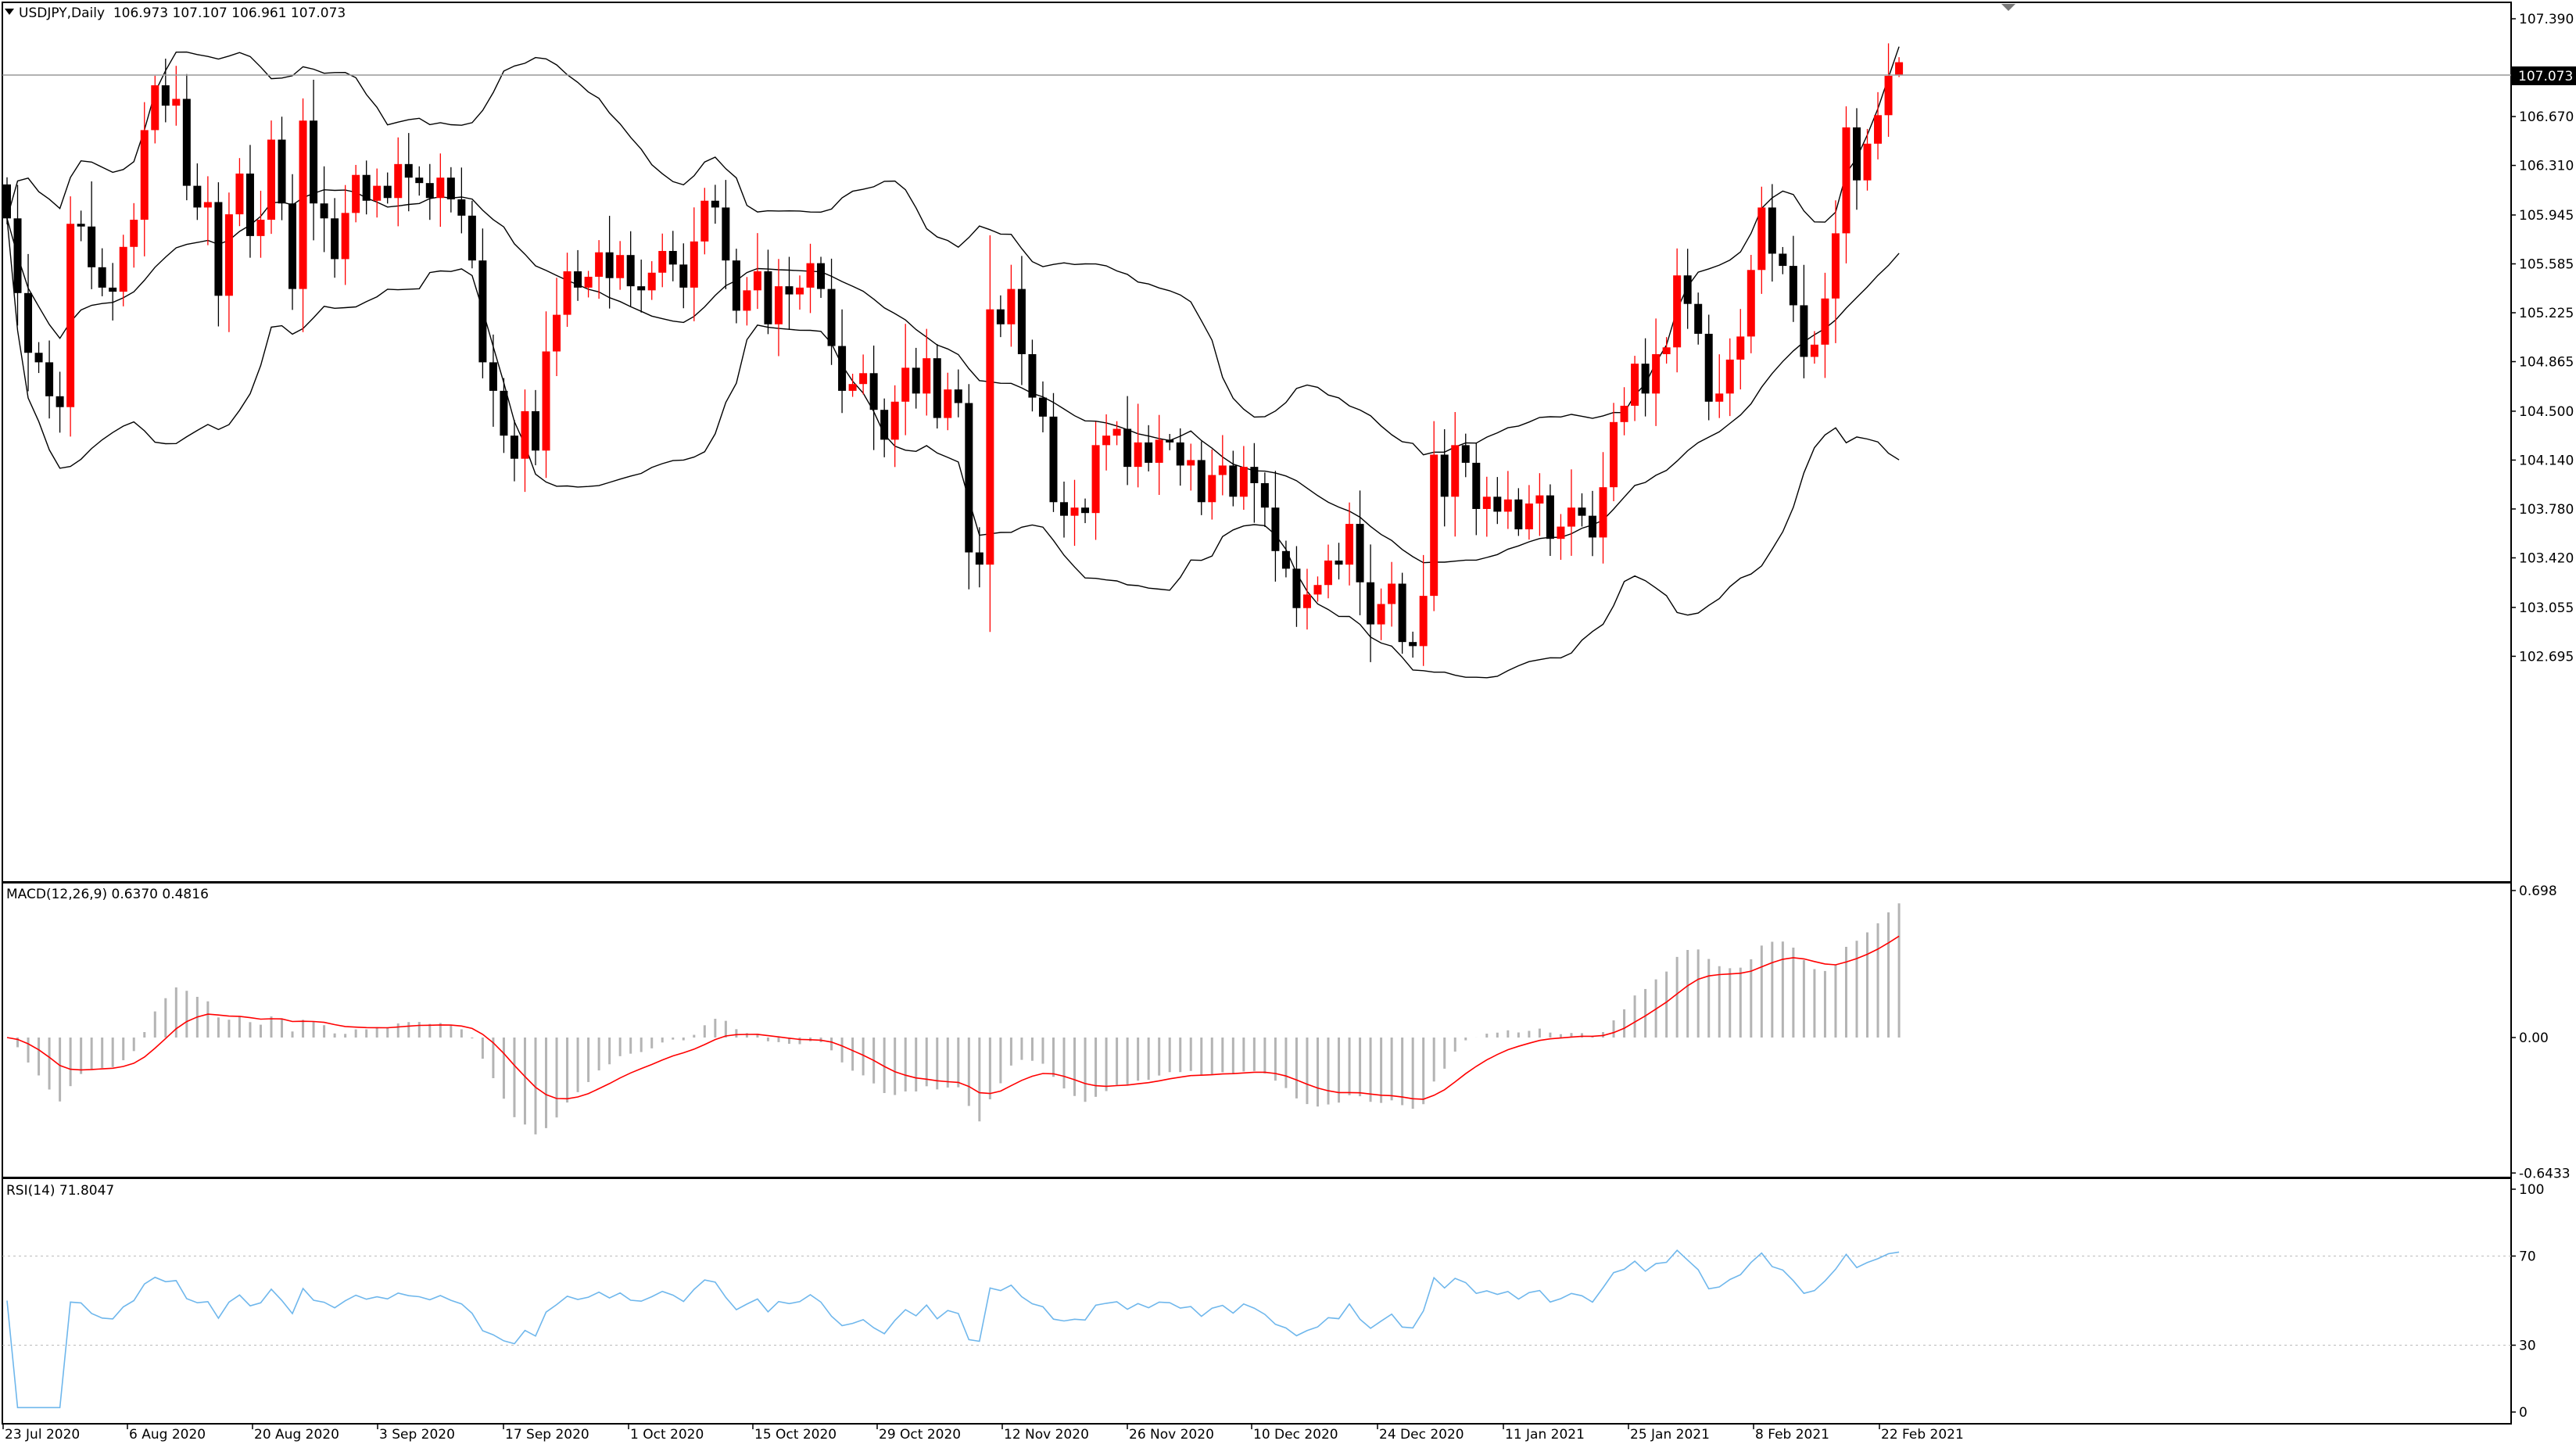 The height and width of the screenshot is (1448, 2576). Describe the element at coordinates (60, 1191) in the screenshot. I see `rsi-header: RSI(14) 71.8047` at that location.